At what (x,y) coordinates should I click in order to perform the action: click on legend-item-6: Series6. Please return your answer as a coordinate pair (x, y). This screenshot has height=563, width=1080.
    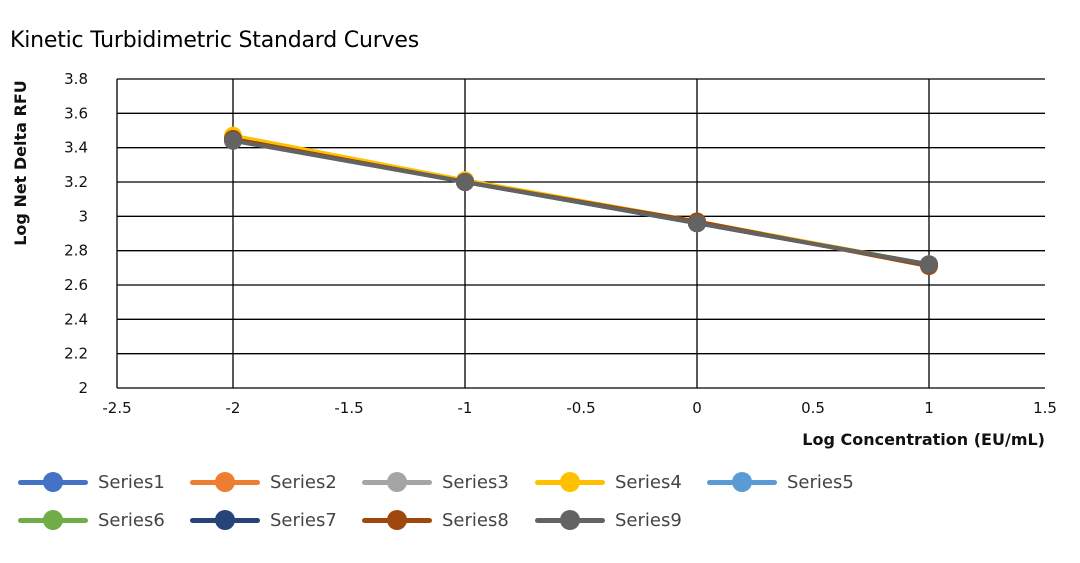
    Looking at the image, I should click on (91, 520).